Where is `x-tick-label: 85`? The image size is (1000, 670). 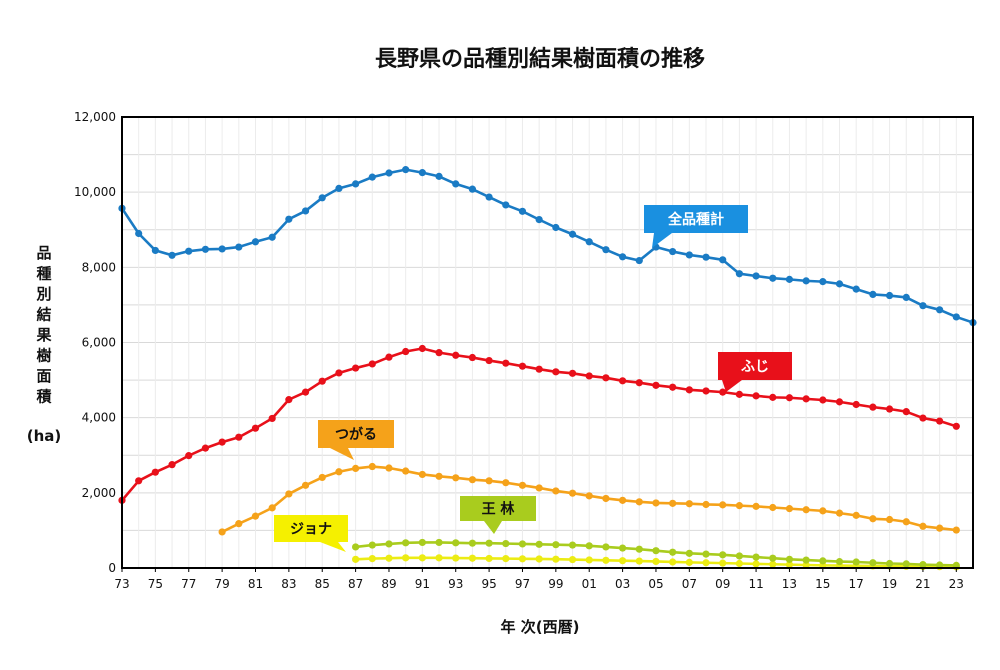 x-tick-label: 85 is located at coordinates (322, 584).